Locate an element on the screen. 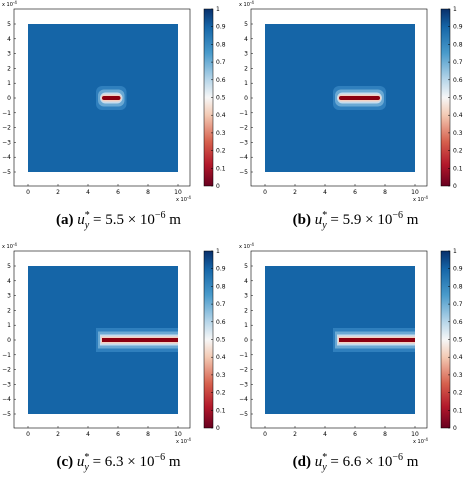 The image size is (474, 484). colorbar-tick-label: 0.4 is located at coordinates (458, 357).